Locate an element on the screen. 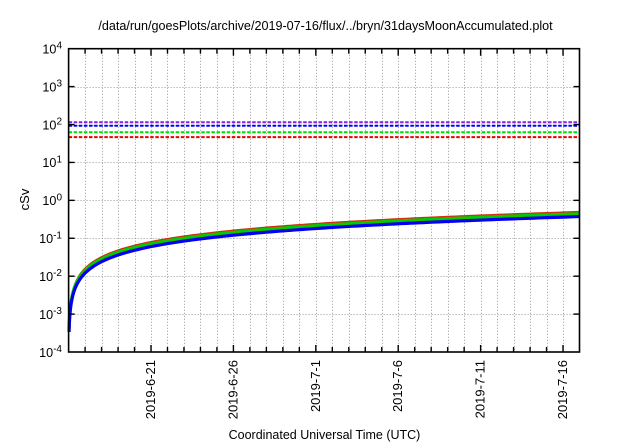  svg-text: 2019-6-26 is located at coordinates (232, 389).